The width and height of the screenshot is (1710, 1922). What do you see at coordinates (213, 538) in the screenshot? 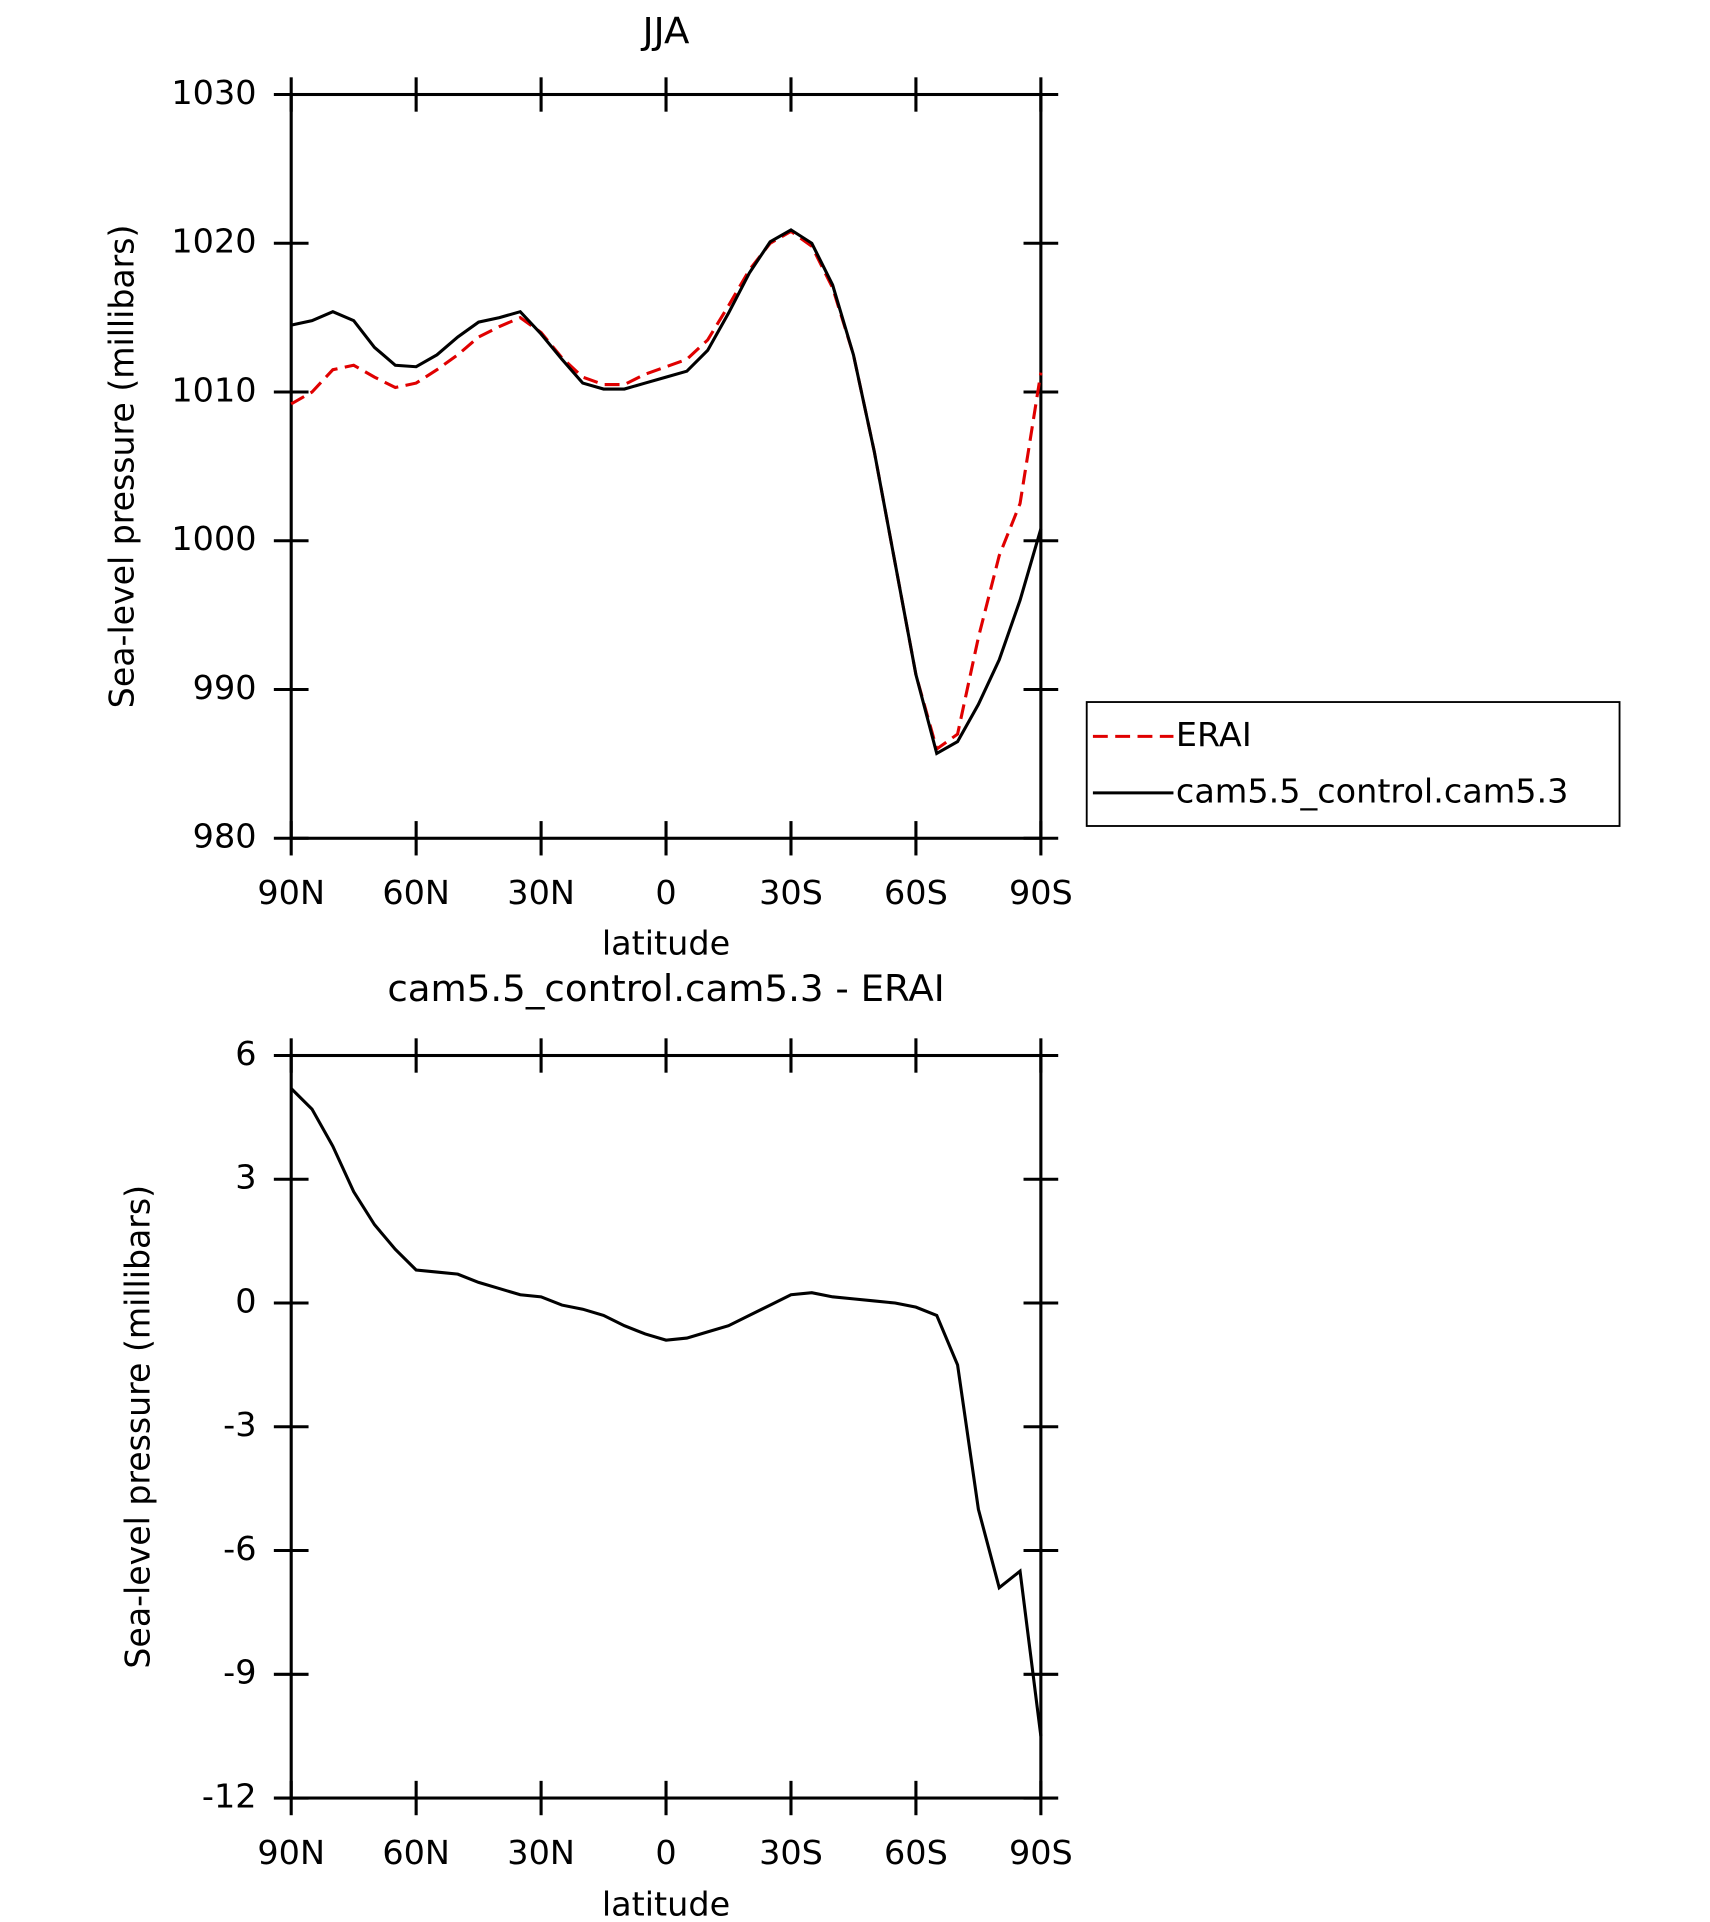
I see `y-tick-label: 1000` at bounding box center [213, 538].